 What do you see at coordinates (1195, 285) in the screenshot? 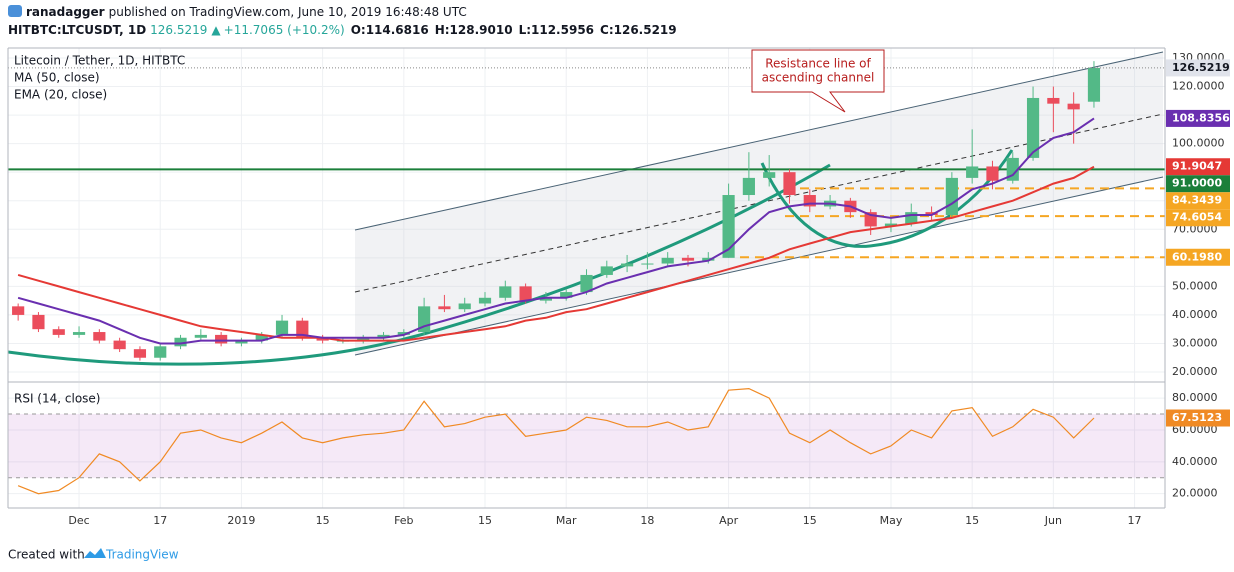
I see `y-tick-label: 50.0000` at bounding box center [1195, 285].